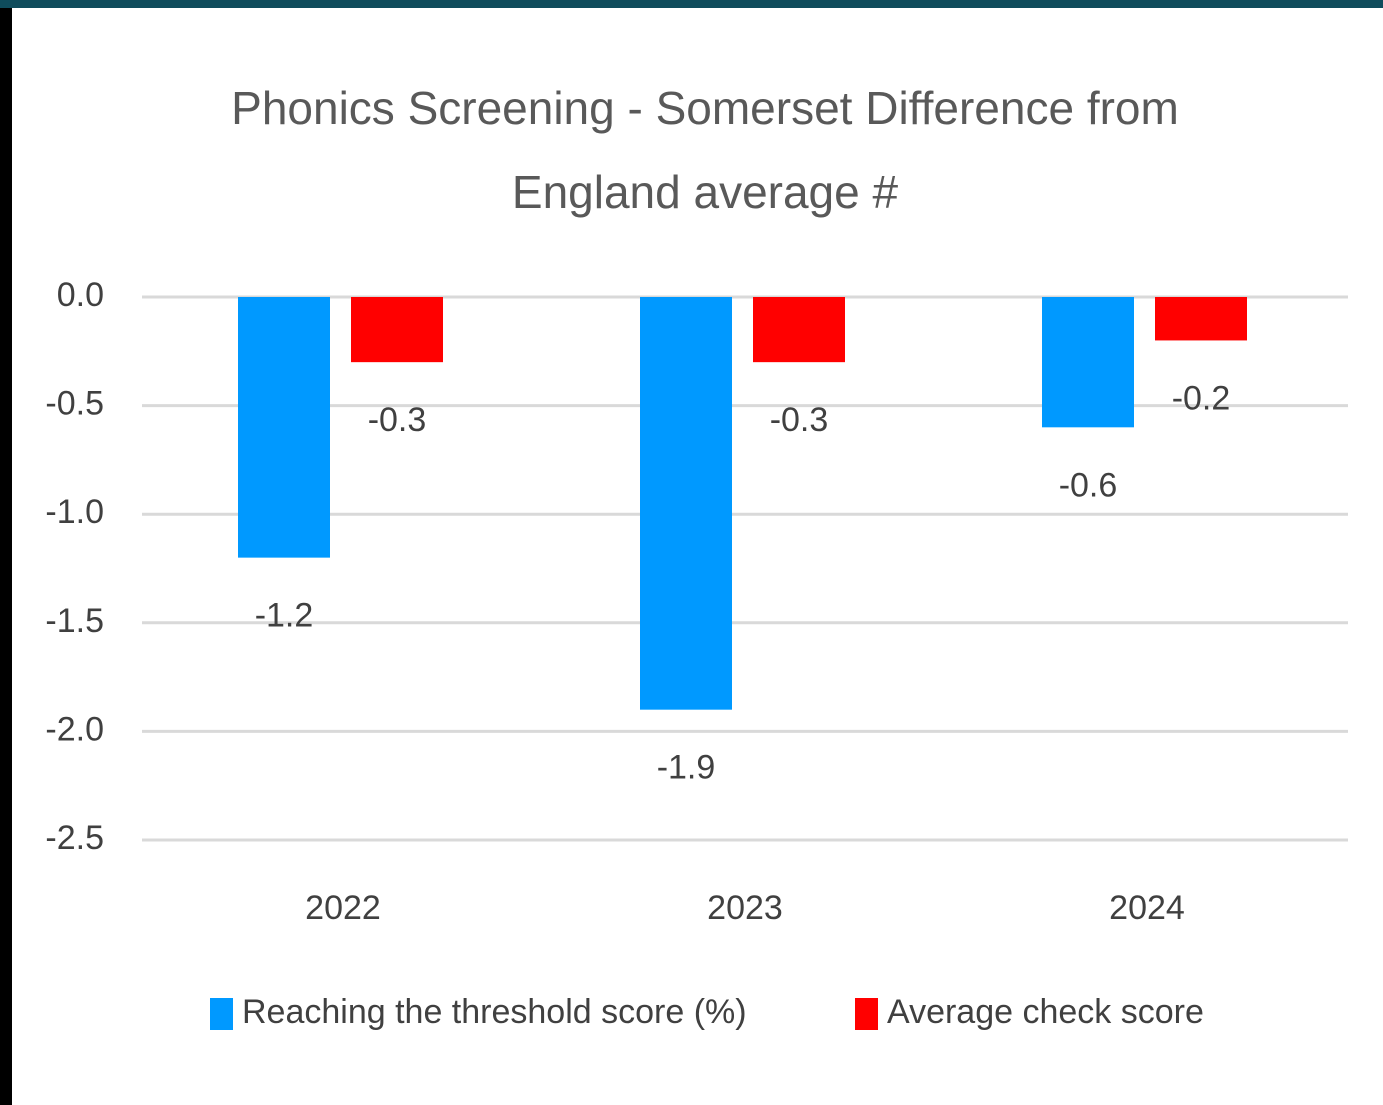 Image resolution: width=1383 pixels, height=1105 pixels. I want to click on x-tick-label: 2022, so click(343, 908).